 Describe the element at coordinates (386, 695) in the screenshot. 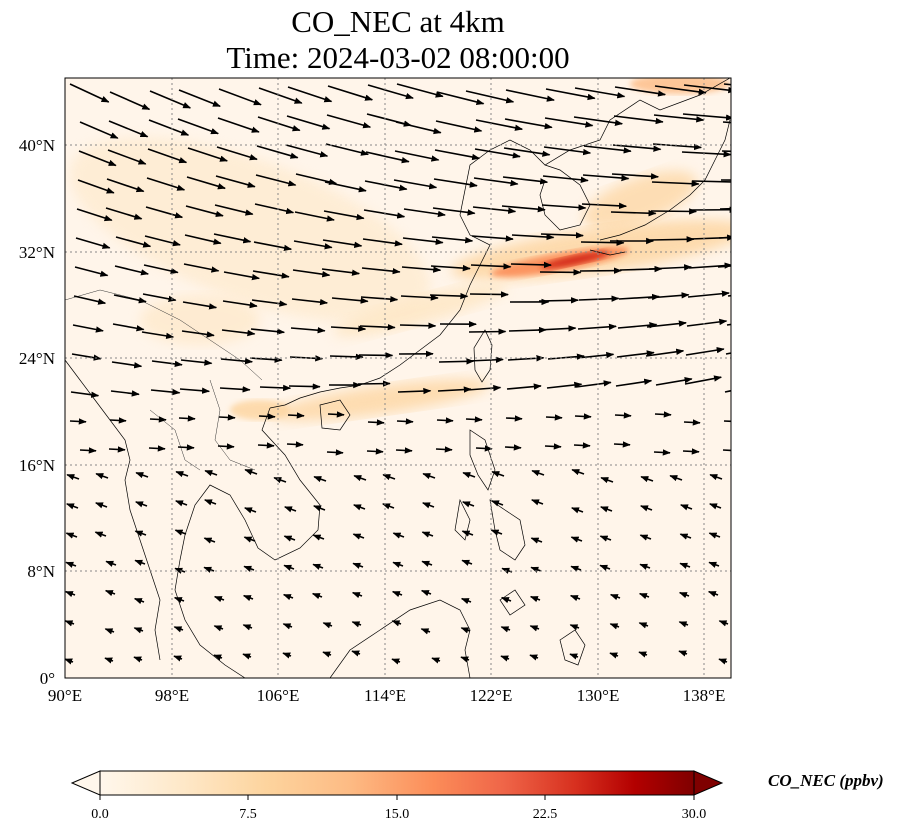

I see `x-axis-tick-labels: 90°E 98°E 106°E 114°E 122°E 130°E 138°E` at that location.